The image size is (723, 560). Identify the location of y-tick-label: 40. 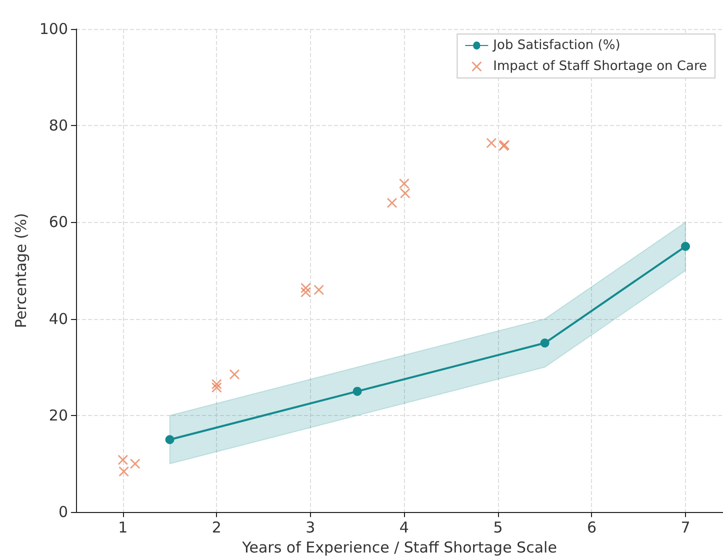
(58, 319).